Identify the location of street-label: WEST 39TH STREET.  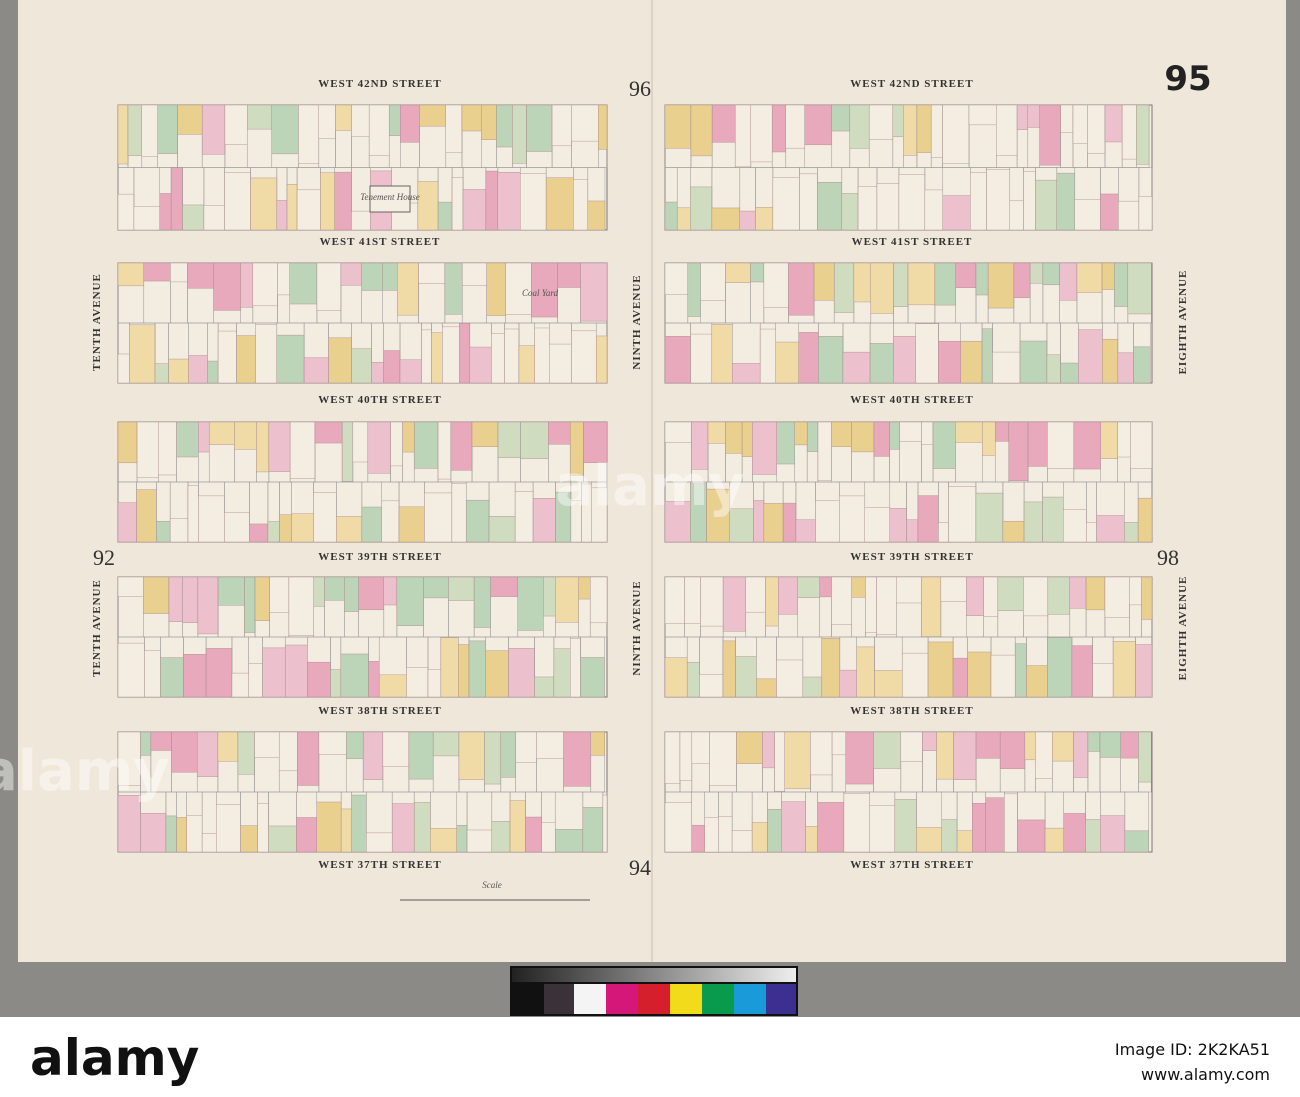
(379, 557).